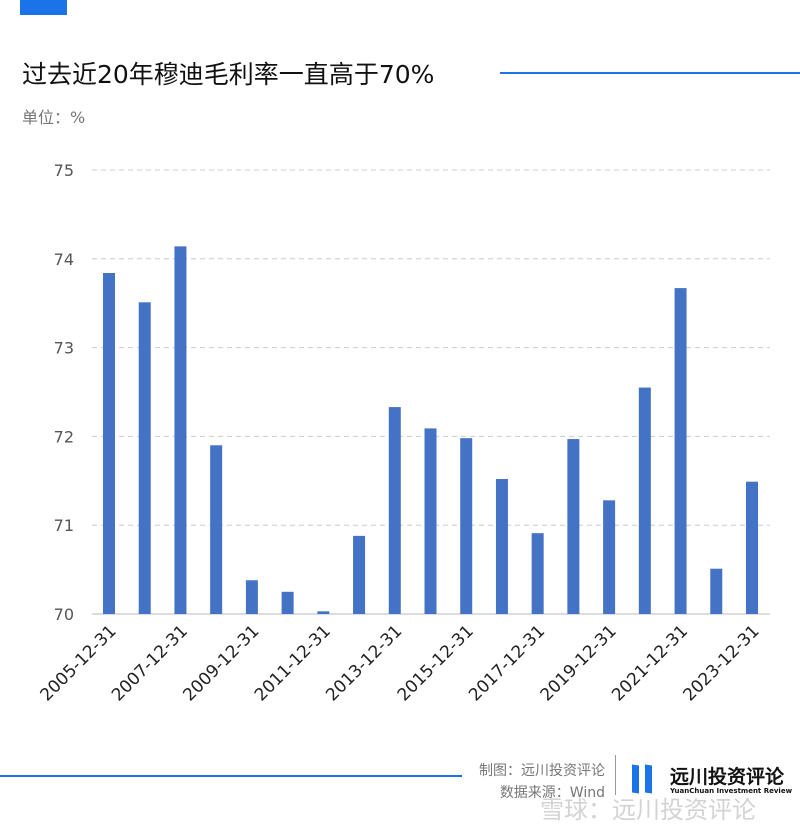 This screenshot has width=800, height=827. Describe the element at coordinates (64, 525) in the screenshot. I see `y-tick-label: 71` at that location.